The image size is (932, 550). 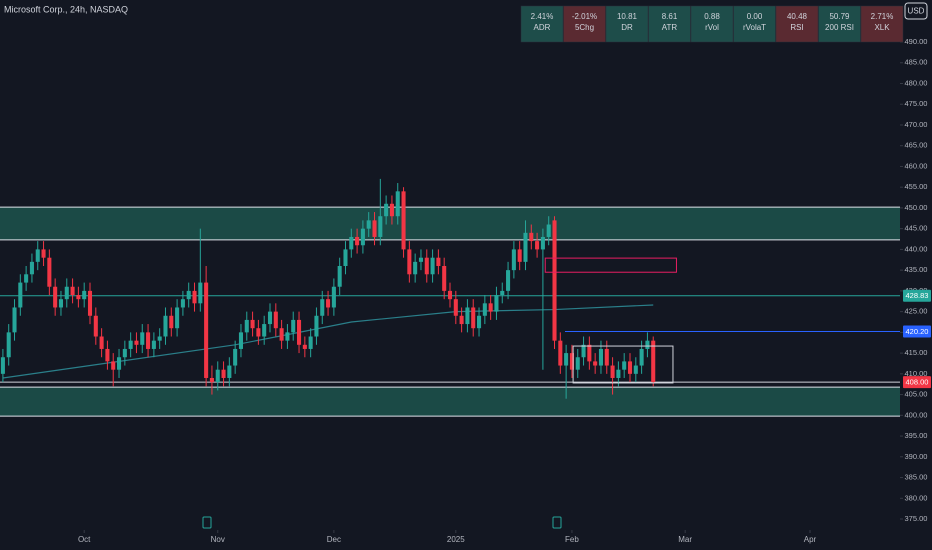 What do you see at coordinates (670, 16) in the screenshot?
I see `stat-value: 8.61` at bounding box center [670, 16].